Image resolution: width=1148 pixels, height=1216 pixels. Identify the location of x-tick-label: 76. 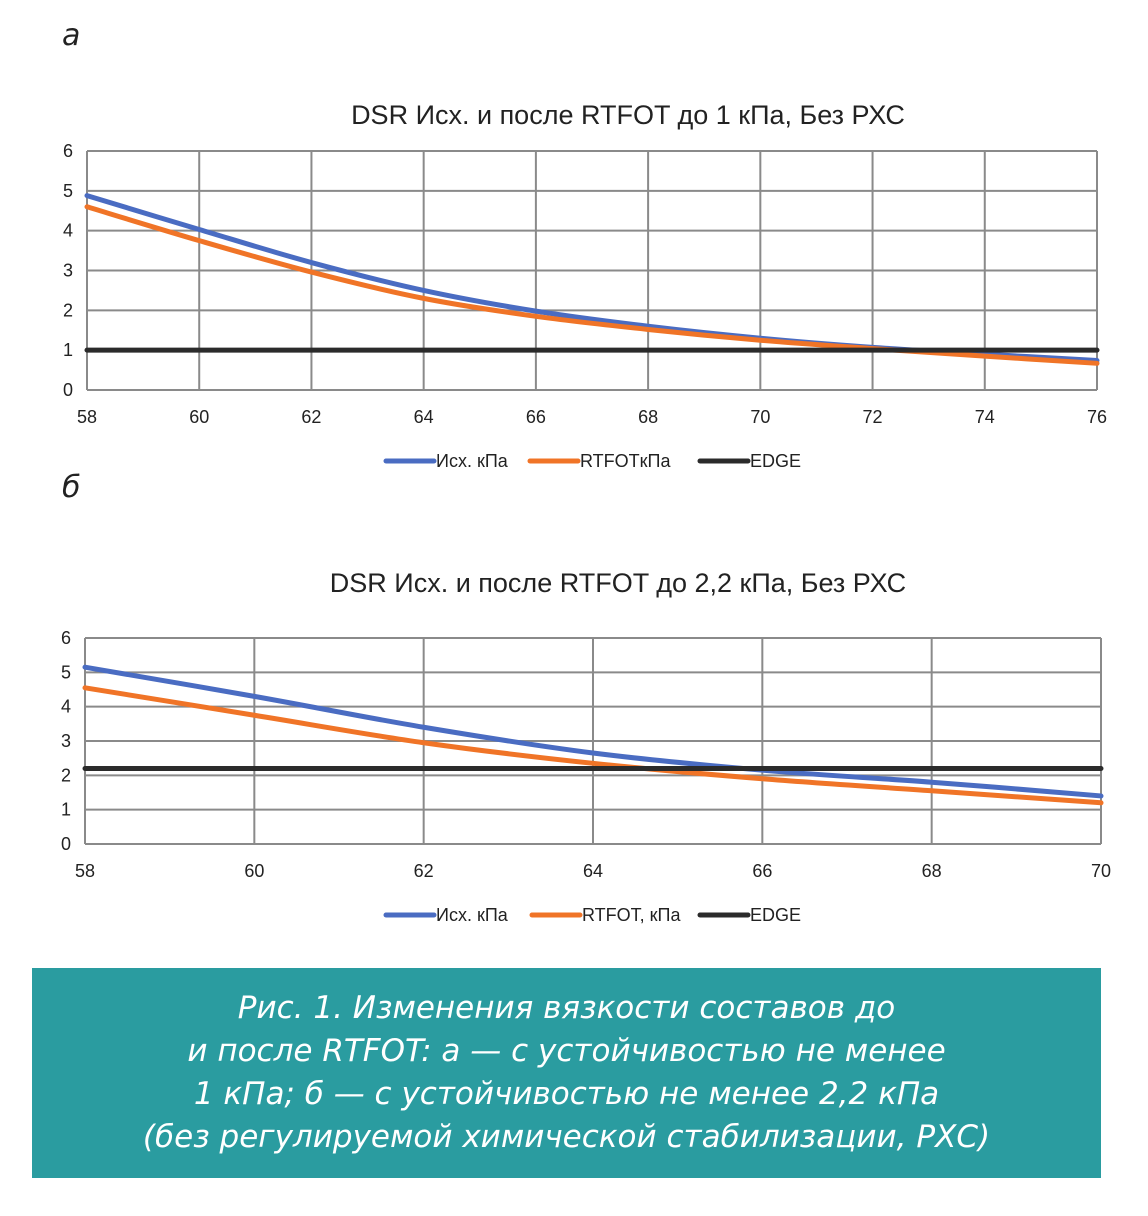
(1097, 417).